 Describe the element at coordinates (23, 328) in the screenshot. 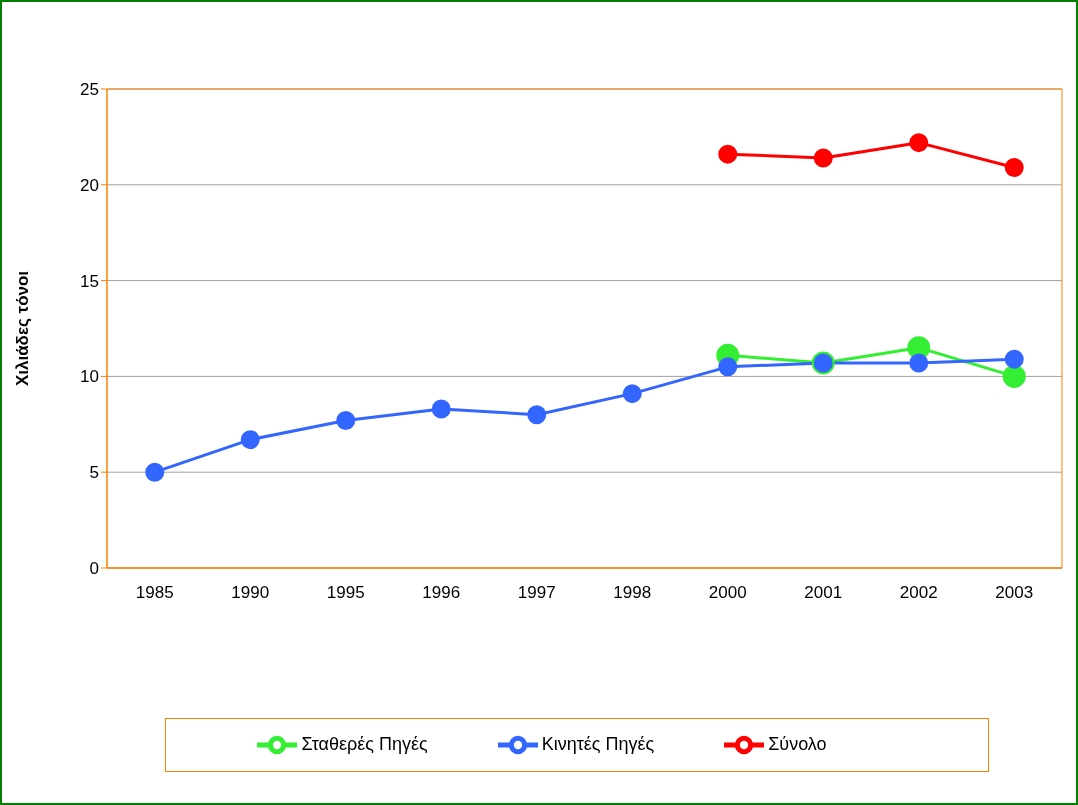

I see `y-axis-title: Χιλιάδες τόνοι` at that location.